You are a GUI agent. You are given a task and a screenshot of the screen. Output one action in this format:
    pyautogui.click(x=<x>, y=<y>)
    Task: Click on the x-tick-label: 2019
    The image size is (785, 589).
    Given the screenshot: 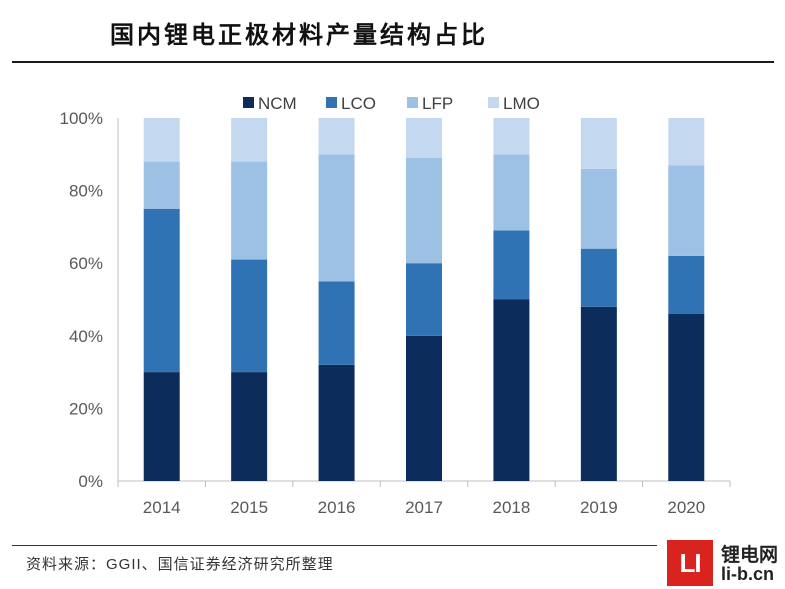 What is the action you would take?
    pyautogui.click(x=599, y=507)
    